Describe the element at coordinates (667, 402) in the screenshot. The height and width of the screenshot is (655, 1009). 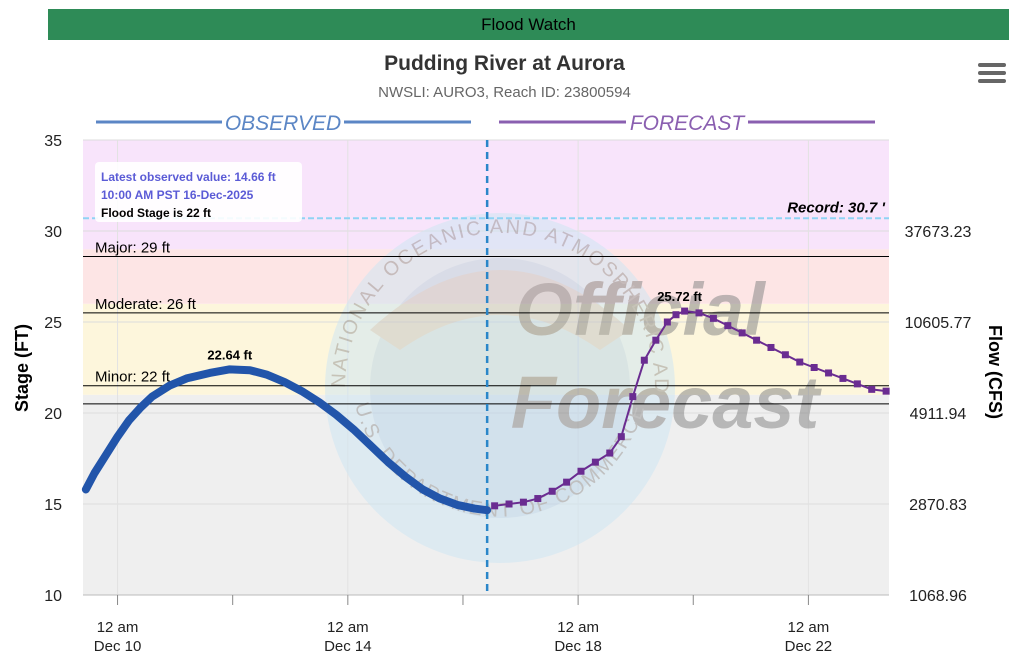
I see `watermark-text-forecast: Forecast` at that location.